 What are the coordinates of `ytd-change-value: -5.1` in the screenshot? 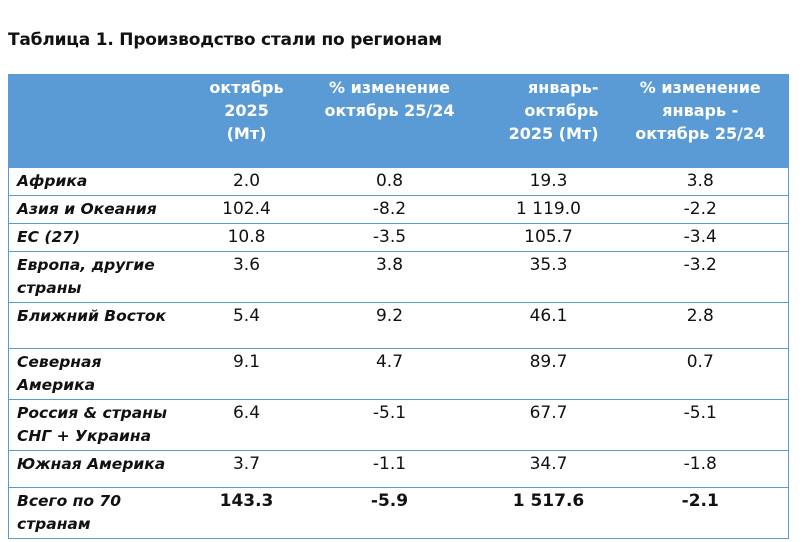 It's located at (700, 425).